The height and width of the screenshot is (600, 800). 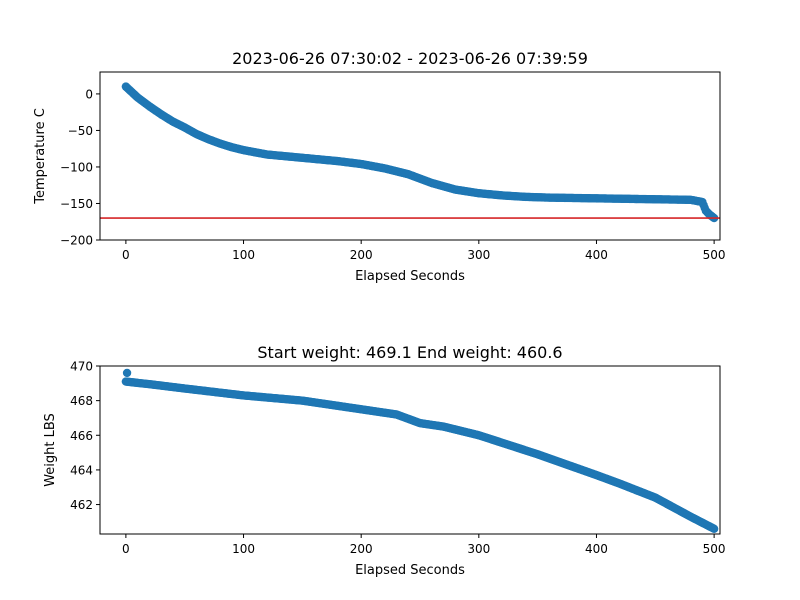 What do you see at coordinates (40, 156) in the screenshot?
I see `temperature-y-axis-label: Temperature C` at bounding box center [40, 156].